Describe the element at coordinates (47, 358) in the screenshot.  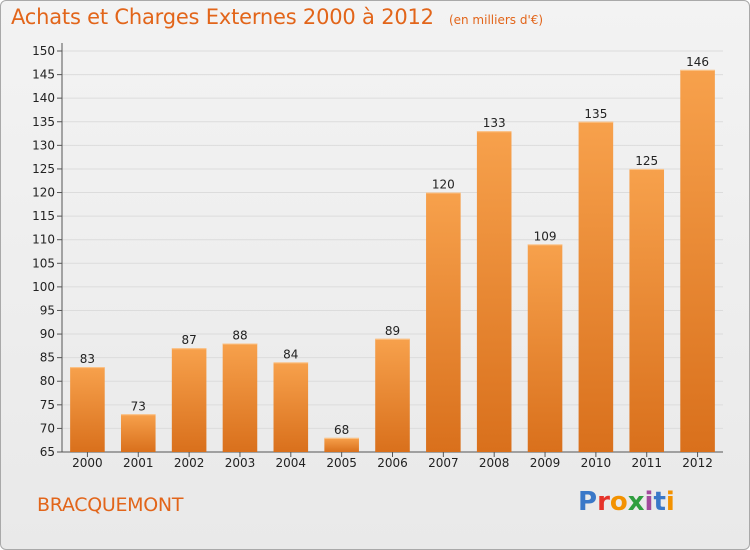
I see `y-tick-label: 85` at that location.